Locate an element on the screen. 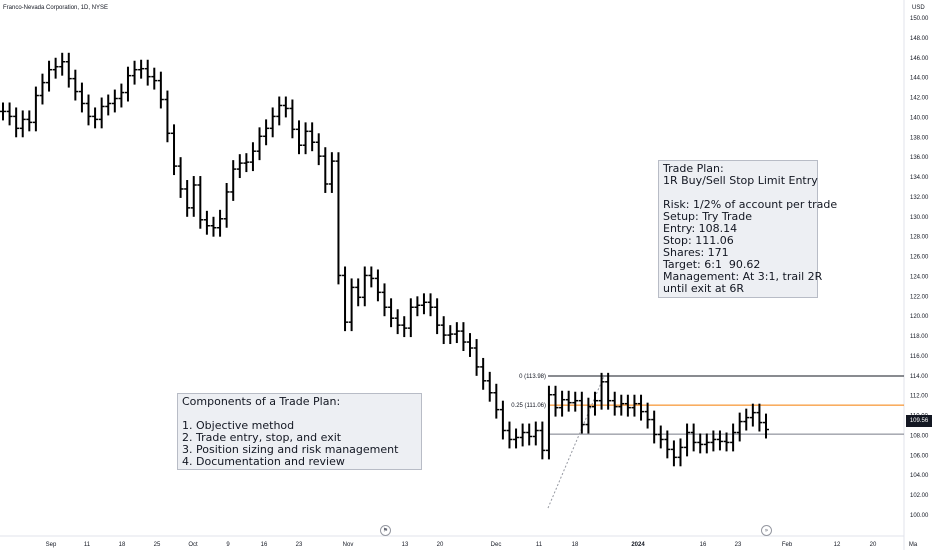 Image resolution: width=932 pixels, height=550 pixels. y-tick-label: 134.00 is located at coordinates (919, 178).